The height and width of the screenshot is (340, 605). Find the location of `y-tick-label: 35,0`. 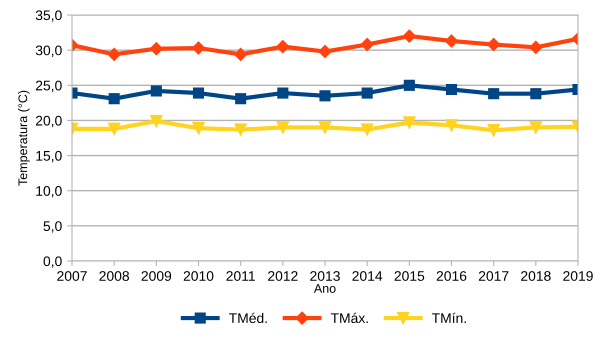

y-tick-label: 35,0 is located at coordinates (49, 16).